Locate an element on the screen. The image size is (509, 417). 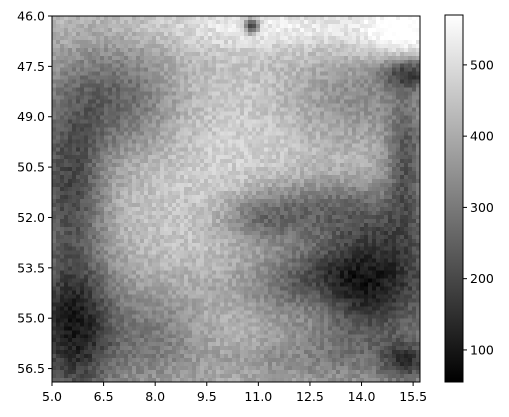
y-tick-label: 47.5 is located at coordinates (31, 66).